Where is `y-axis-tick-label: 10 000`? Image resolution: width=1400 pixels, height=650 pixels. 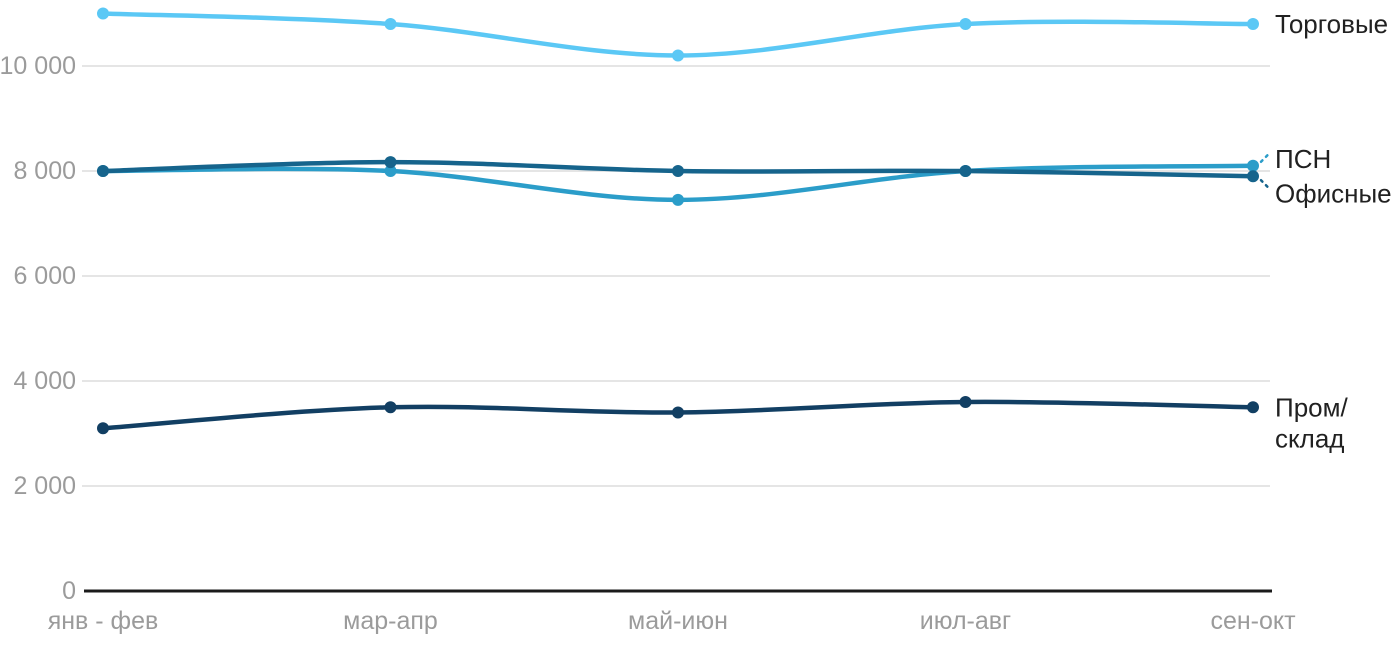
y-axis-tick-label: 10 000 is located at coordinates (38, 66).